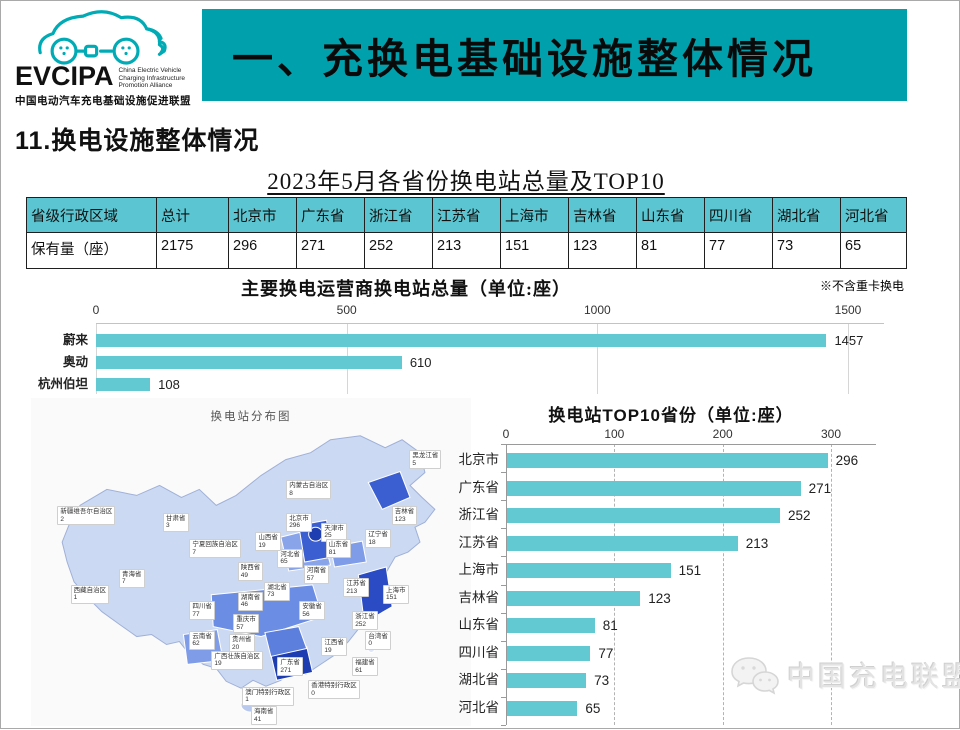 The image size is (960, 730). Describe the element at coordinates (831, 434) in the screenshot. I see `axis-tick-label: 300` at that location.